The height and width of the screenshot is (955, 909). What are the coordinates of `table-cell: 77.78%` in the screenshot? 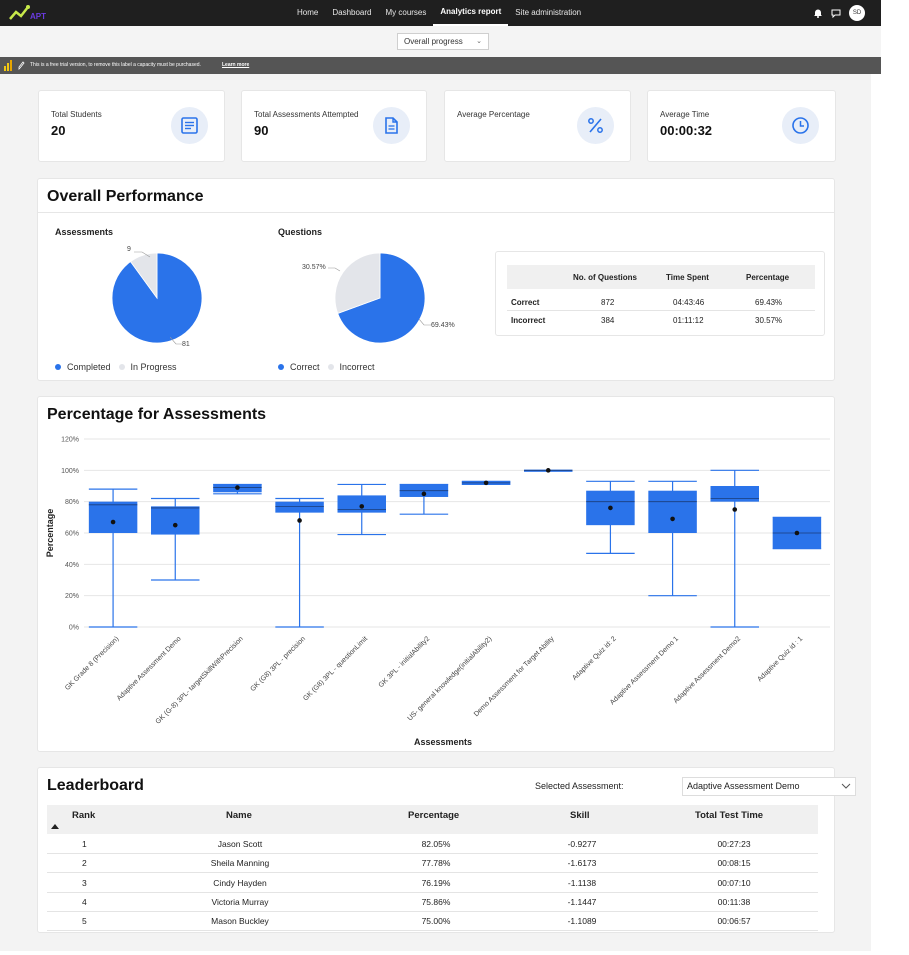 It's located at (436, 863).